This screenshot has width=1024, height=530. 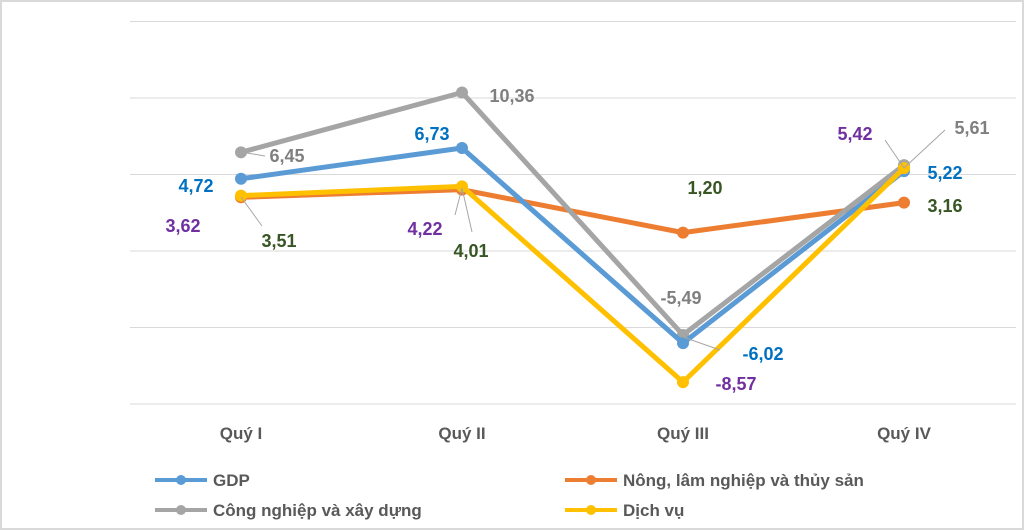 What do you see at coordinates (278, 241) in the screenshot?
I see `data-label: 3,51` at bounding box center [278, 241].